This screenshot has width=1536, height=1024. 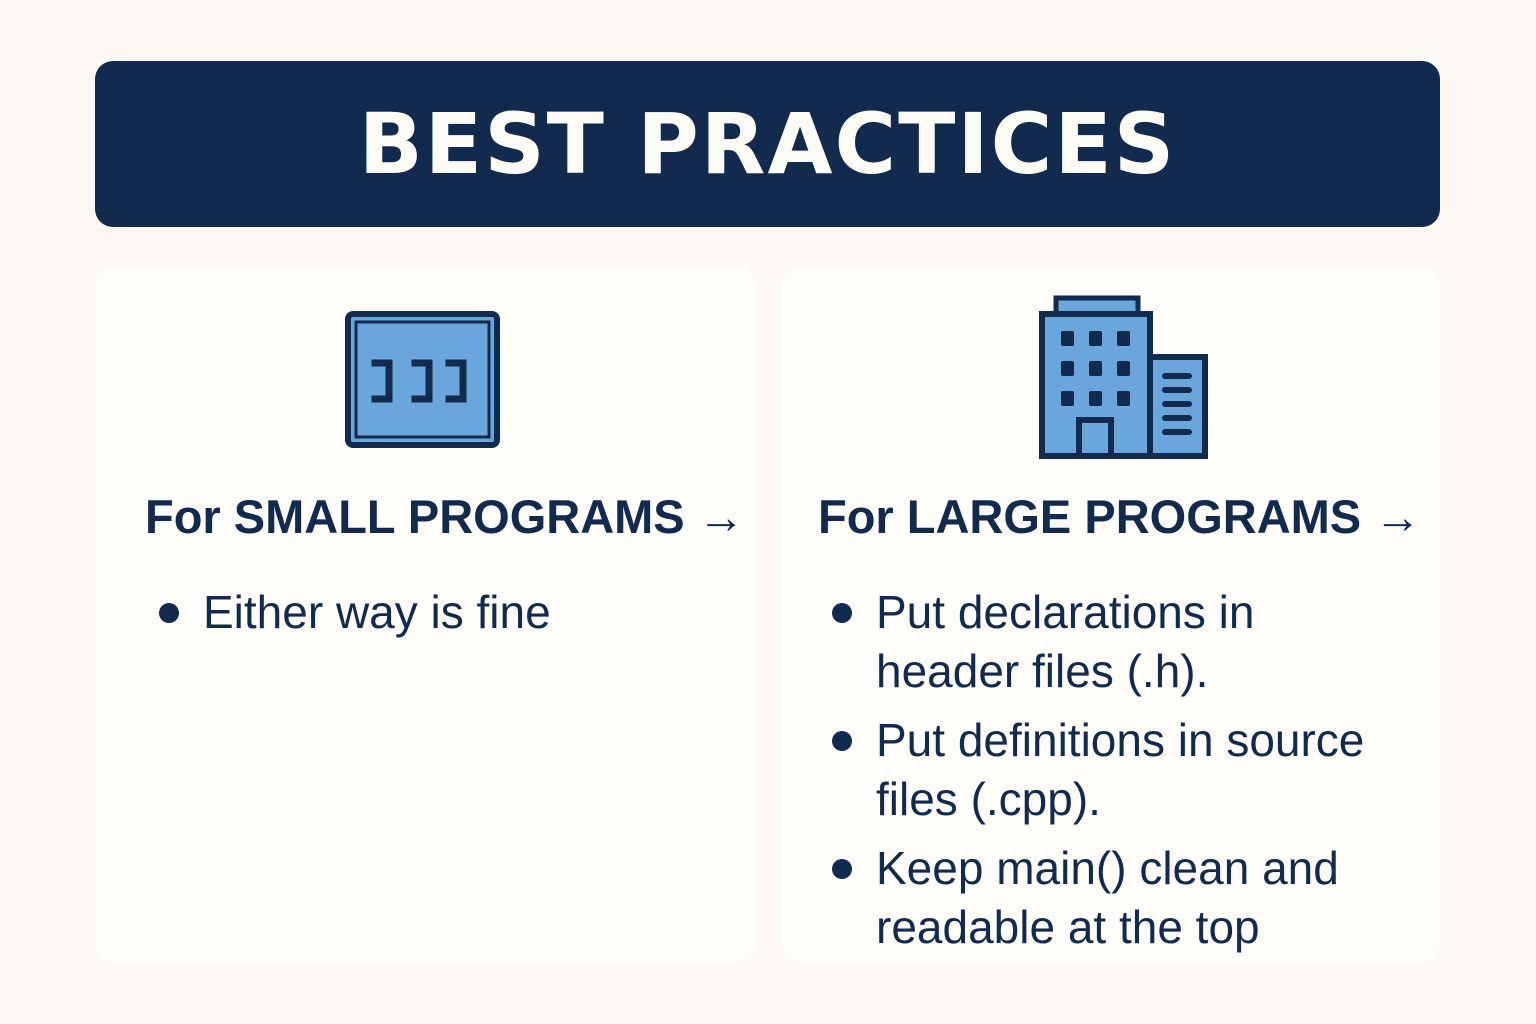 I want to click on small-programs-title: For SMALL PROGRAMS →, so click(x=445, y=516).